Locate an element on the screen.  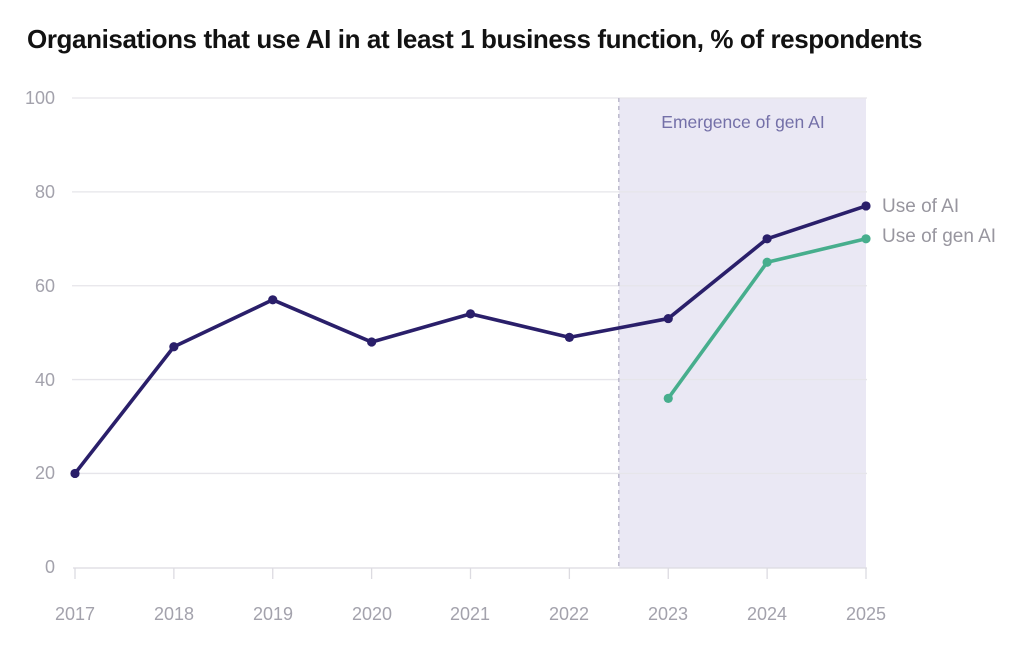
x-axis-tick-label: 2018 is located at coordinates (174, 614).